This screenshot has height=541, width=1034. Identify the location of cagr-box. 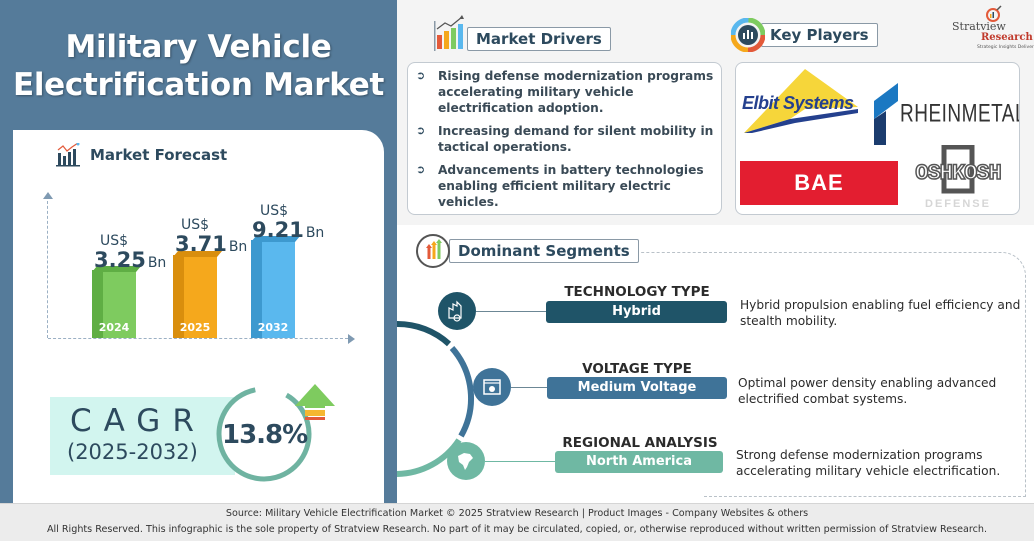
(142, 436).